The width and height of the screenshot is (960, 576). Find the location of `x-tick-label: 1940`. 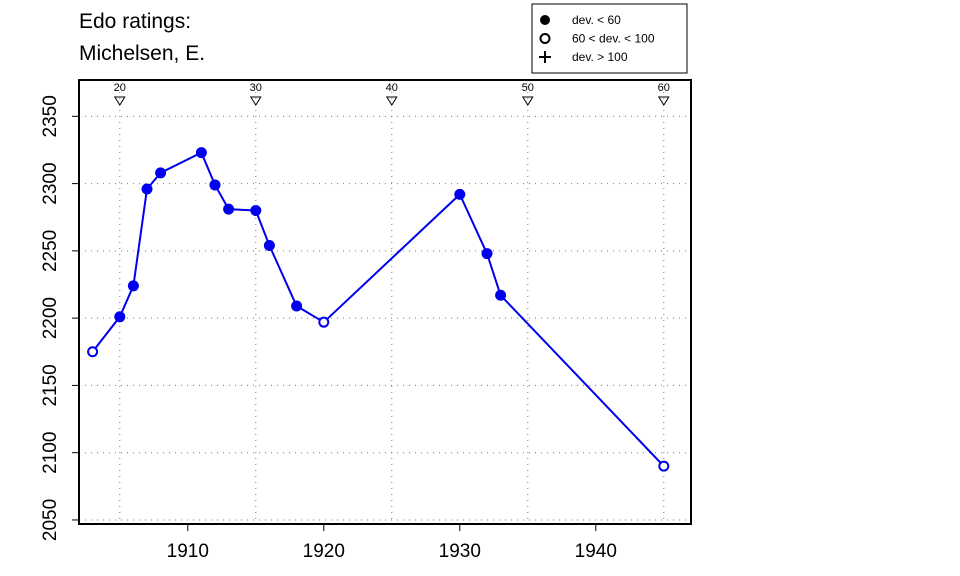

x-tick-label: 1940 is located at coordinates (596, 551).